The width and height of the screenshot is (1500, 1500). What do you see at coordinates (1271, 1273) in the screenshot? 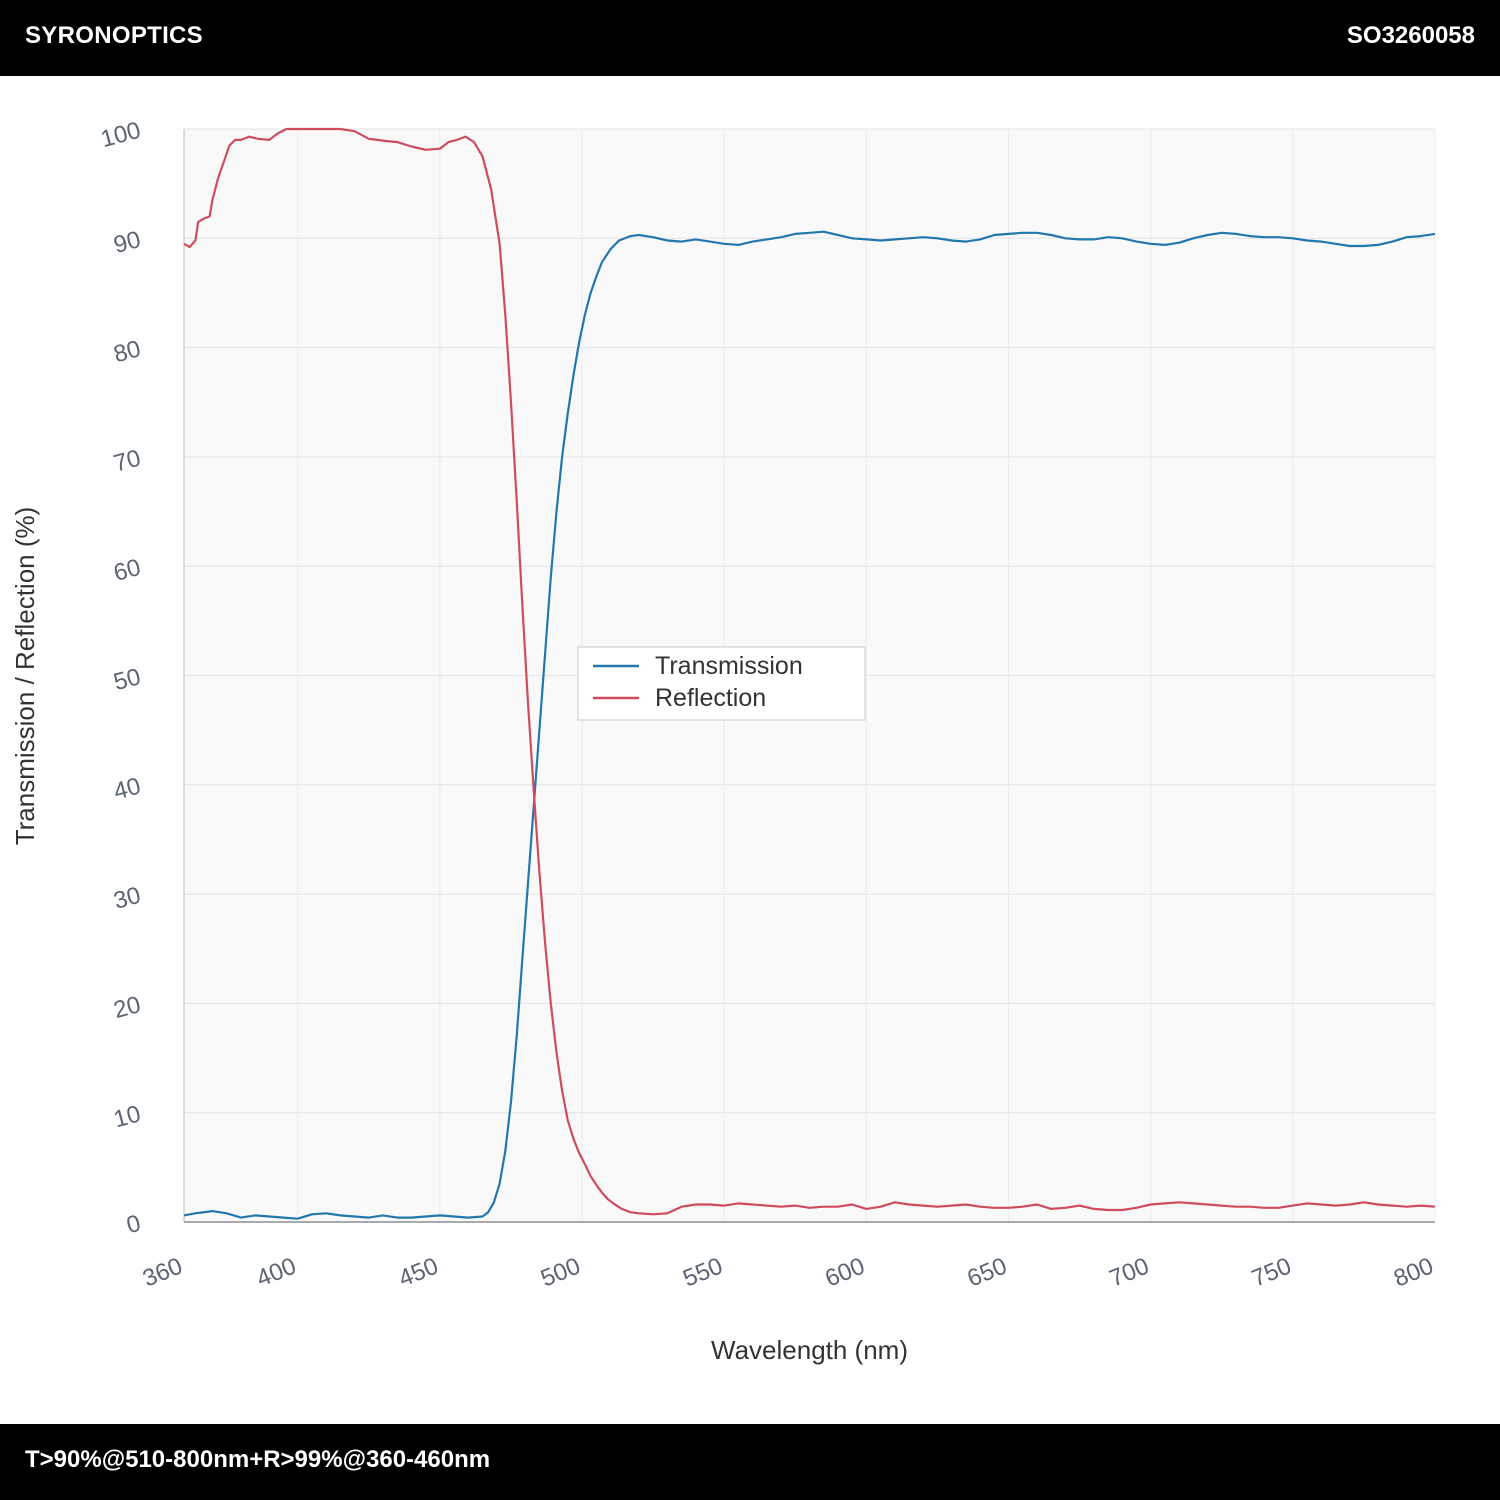
I see `x-tick-label: 750` at bounding box center [1271, 1273].